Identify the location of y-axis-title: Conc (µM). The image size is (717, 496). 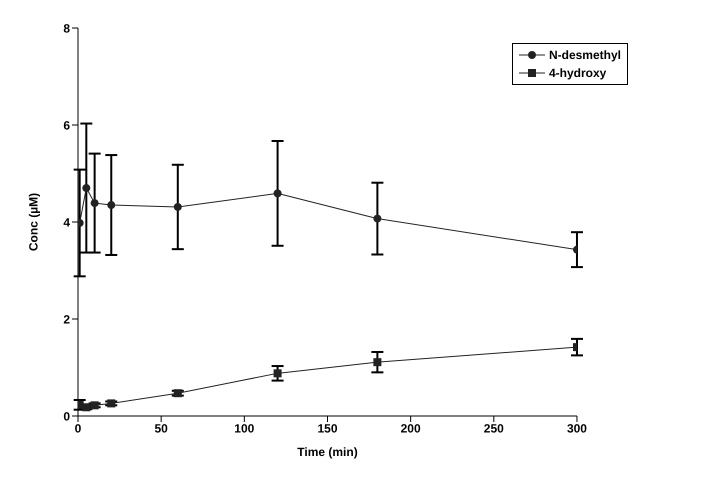
(33, 222).